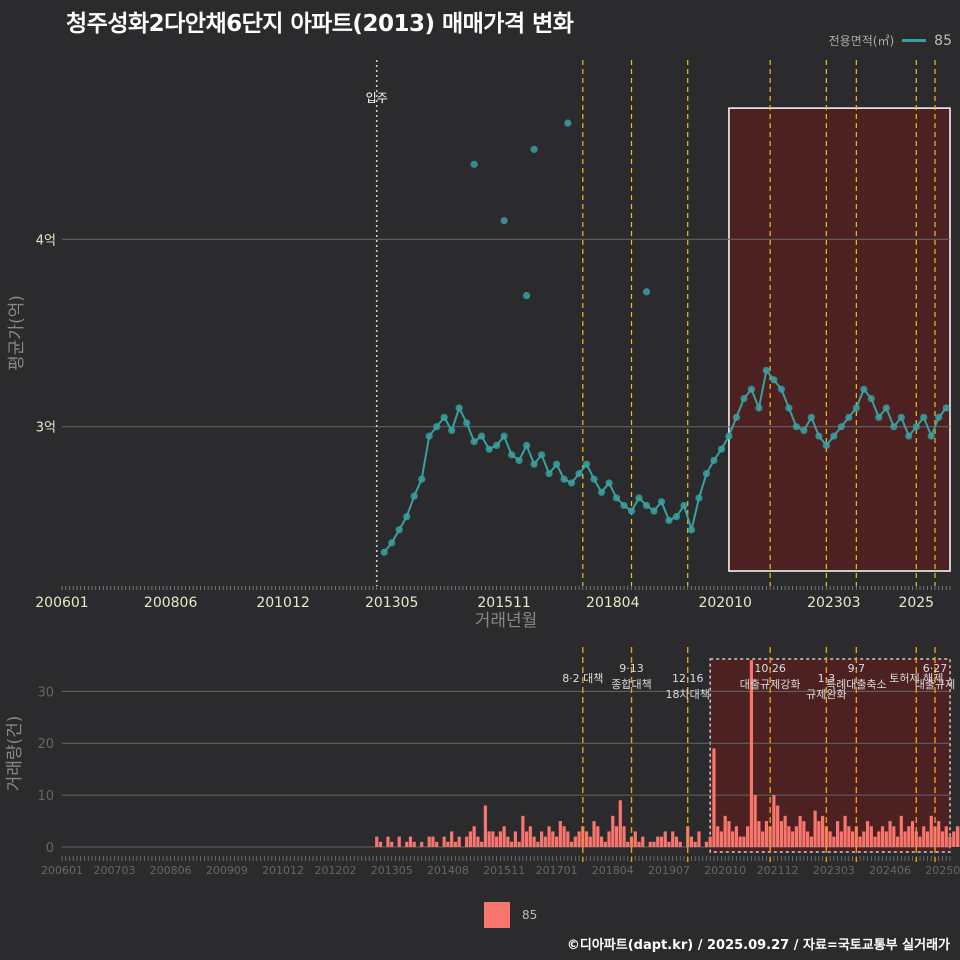 This screenshot has height=960, width=960. I want to click on bar-x-tick-label: 201804, so click(613, 870).